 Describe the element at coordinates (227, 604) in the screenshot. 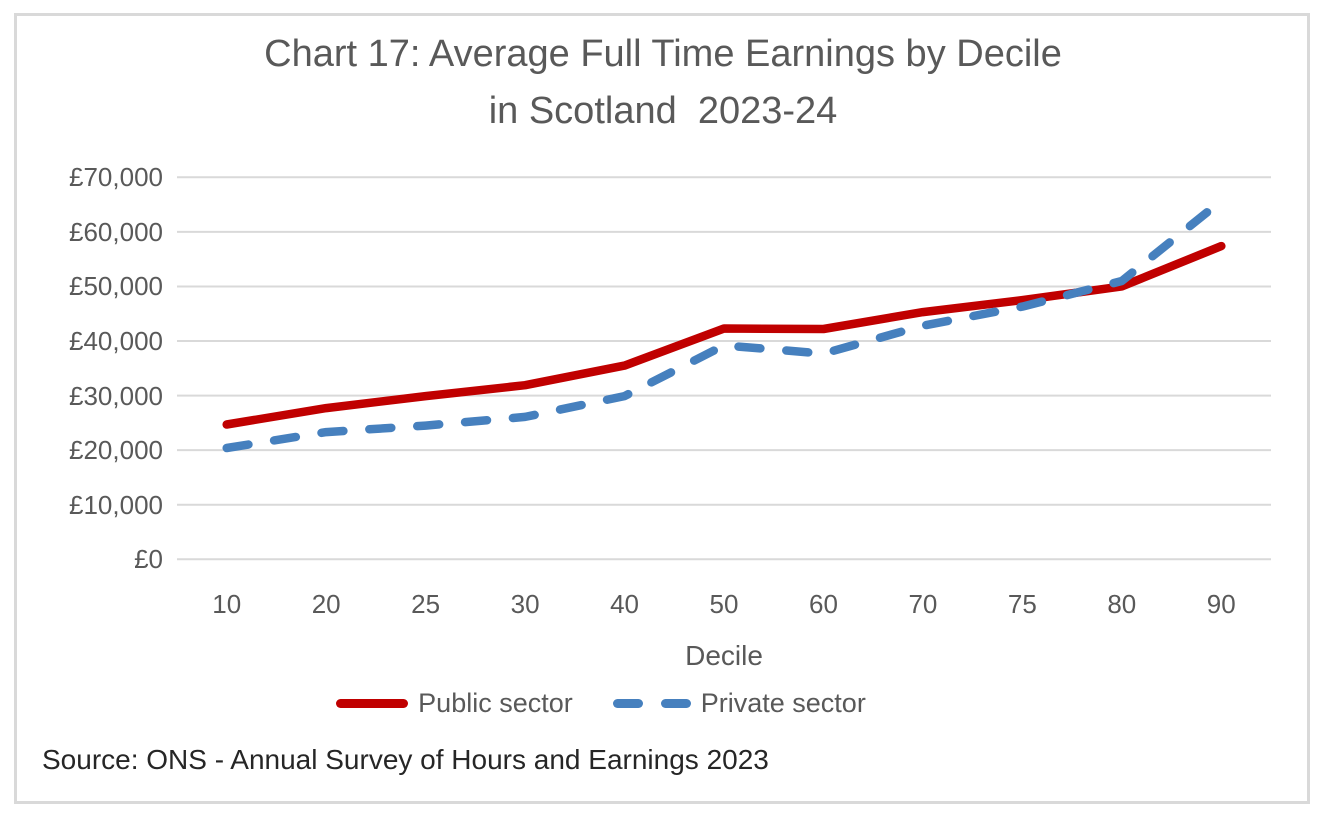

I see `x-tick-label: 10` at that location.